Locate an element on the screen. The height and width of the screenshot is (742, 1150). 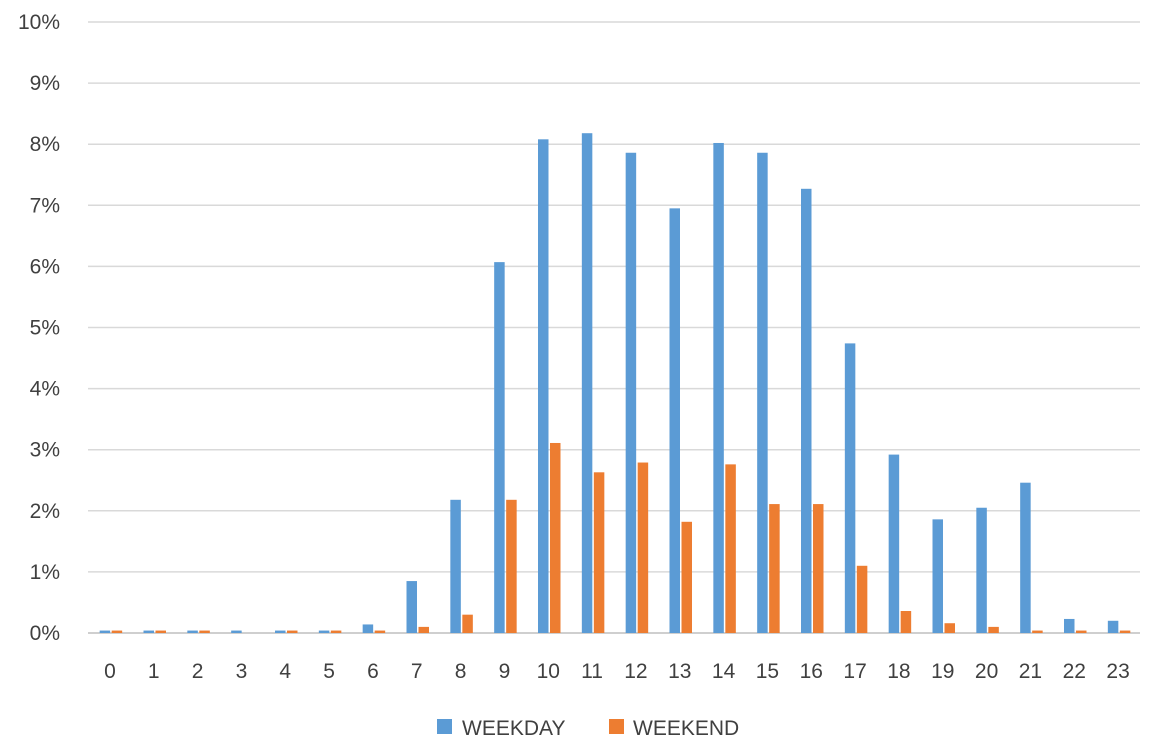
x-tick-label: 1 is located at coordinates (154, 671).